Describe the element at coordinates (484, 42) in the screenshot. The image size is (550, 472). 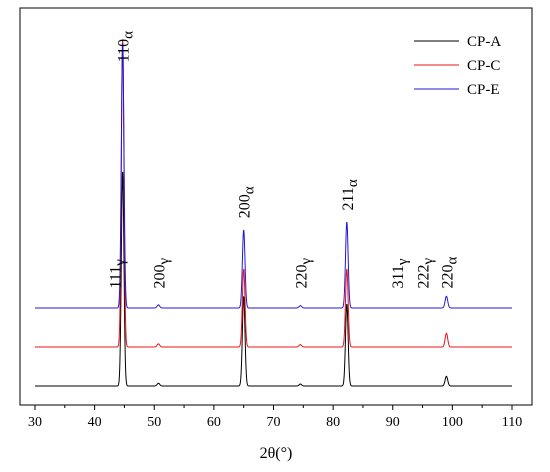
I see `legend-label-cp-a: CP-A` at that location.